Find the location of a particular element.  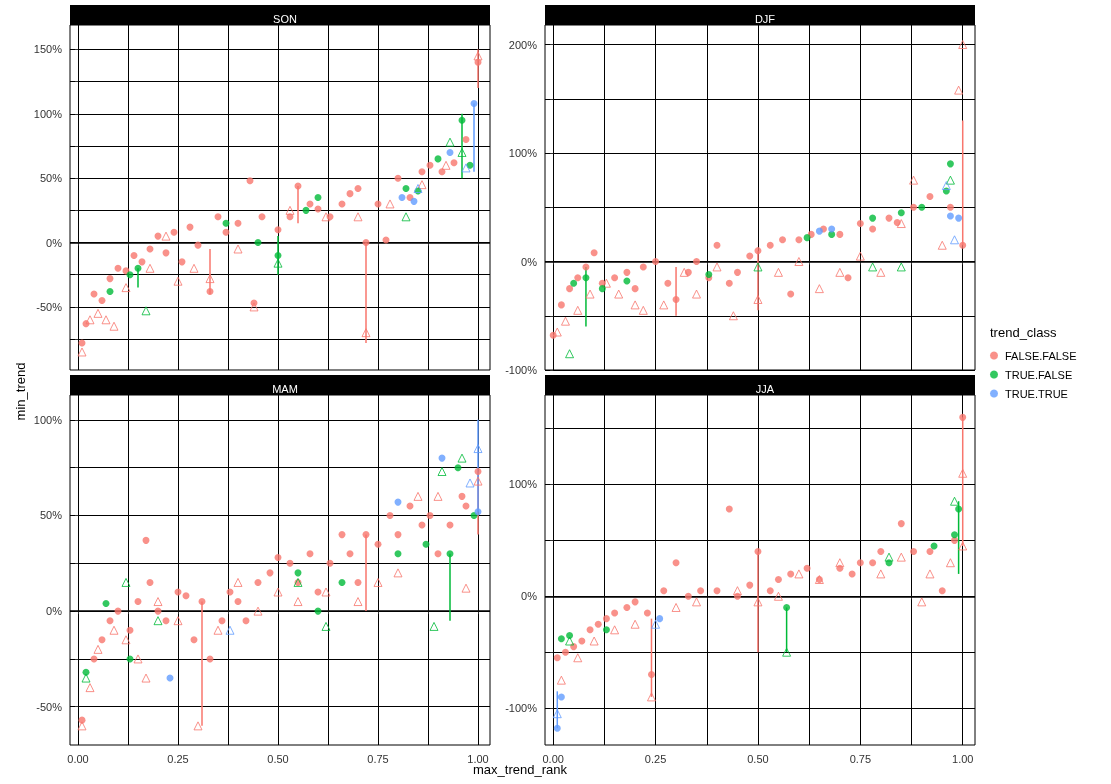

legend-title: trend_class is located at coordinates (1023, 332).